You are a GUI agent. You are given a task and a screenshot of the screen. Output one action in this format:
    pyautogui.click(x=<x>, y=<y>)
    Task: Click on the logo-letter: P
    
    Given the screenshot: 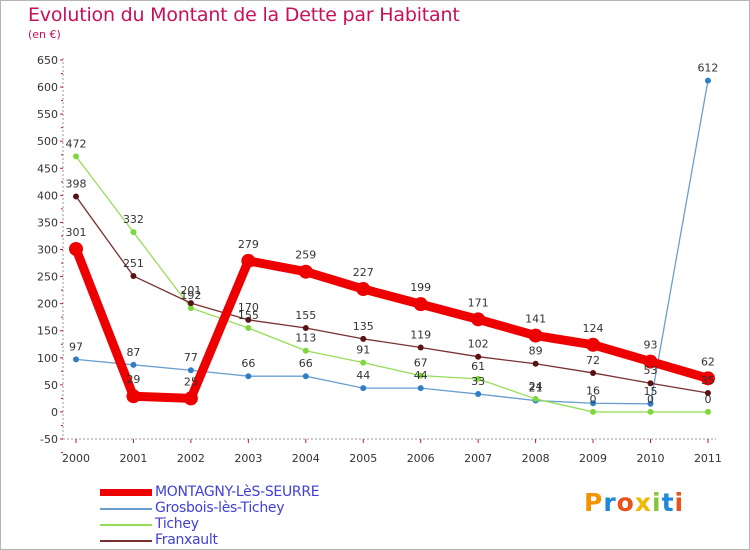 What is the action you would take?
    pyautogui.click(x=594, y=502)
    